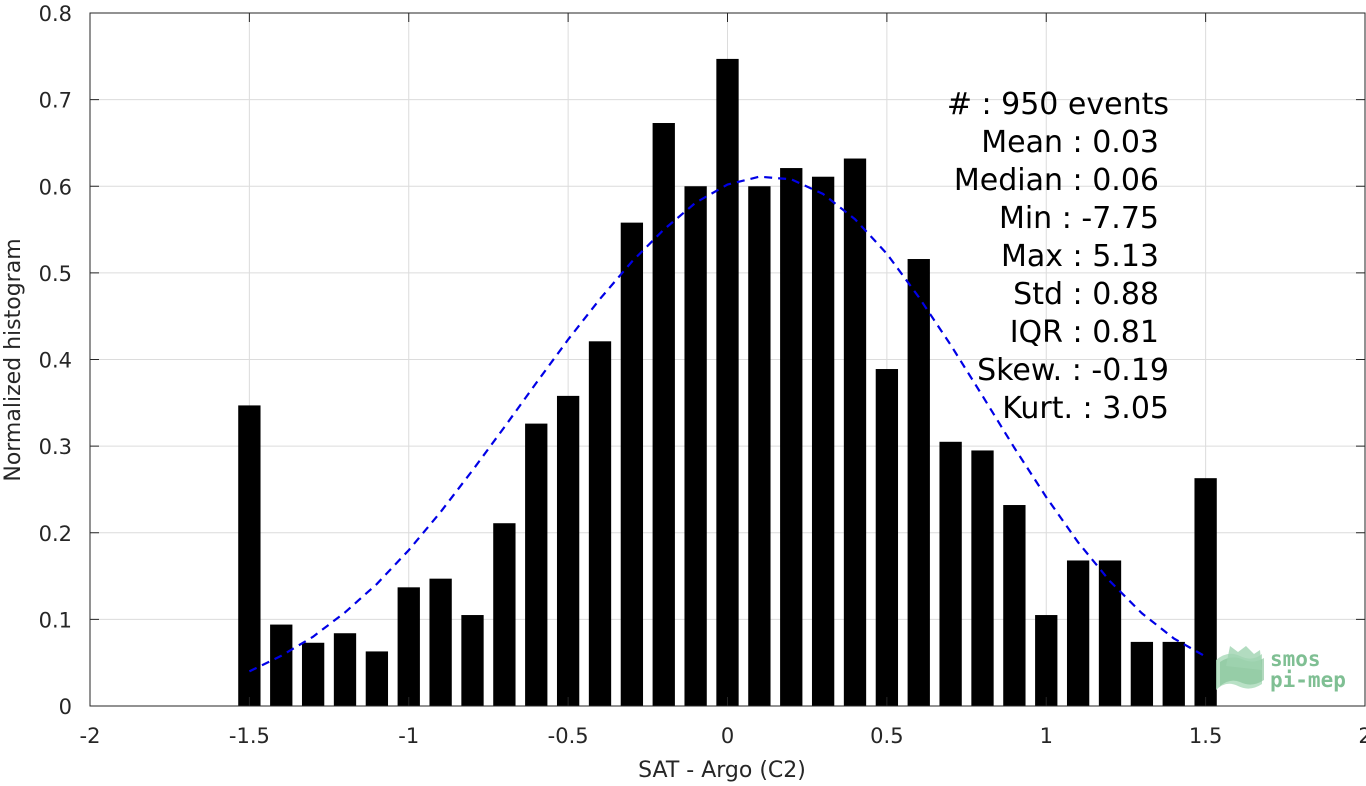 The width and height of the screenshot is (1366, 786). What do you see at coordinates (55, 274) in the screenshot?
I see `y-tick-label: 0.5` at bounding box center [55, 274].